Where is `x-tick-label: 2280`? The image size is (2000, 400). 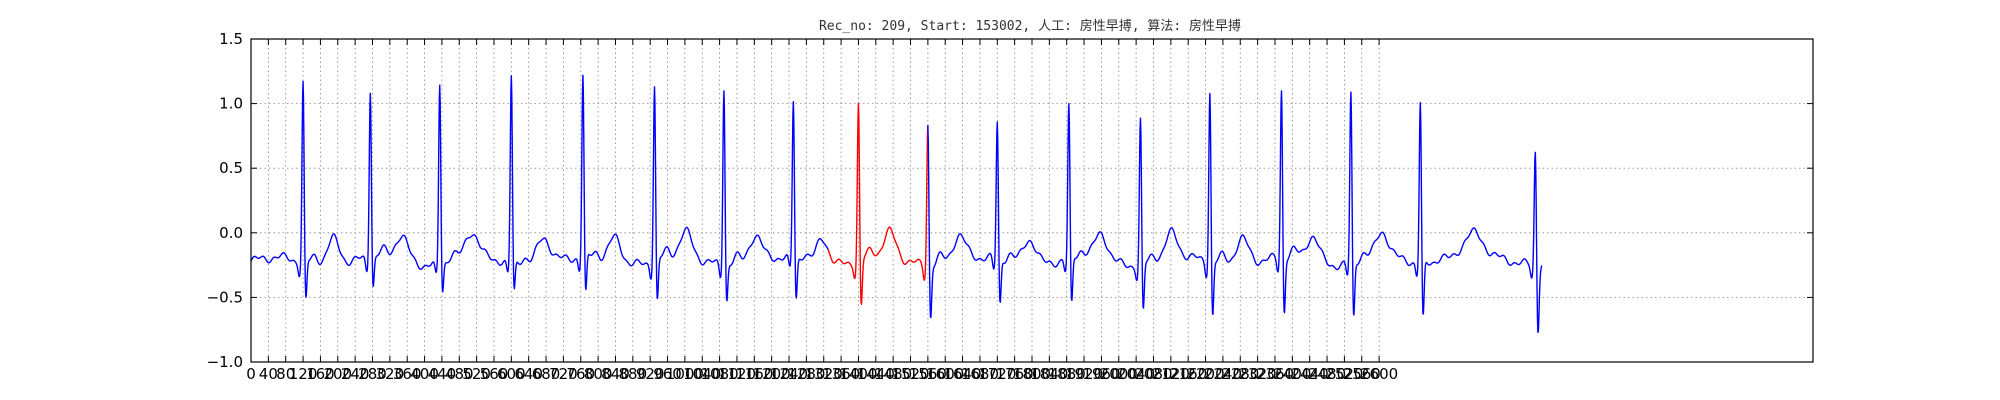 x-tick-label: 2280 is located at coordinates (1240, 374).